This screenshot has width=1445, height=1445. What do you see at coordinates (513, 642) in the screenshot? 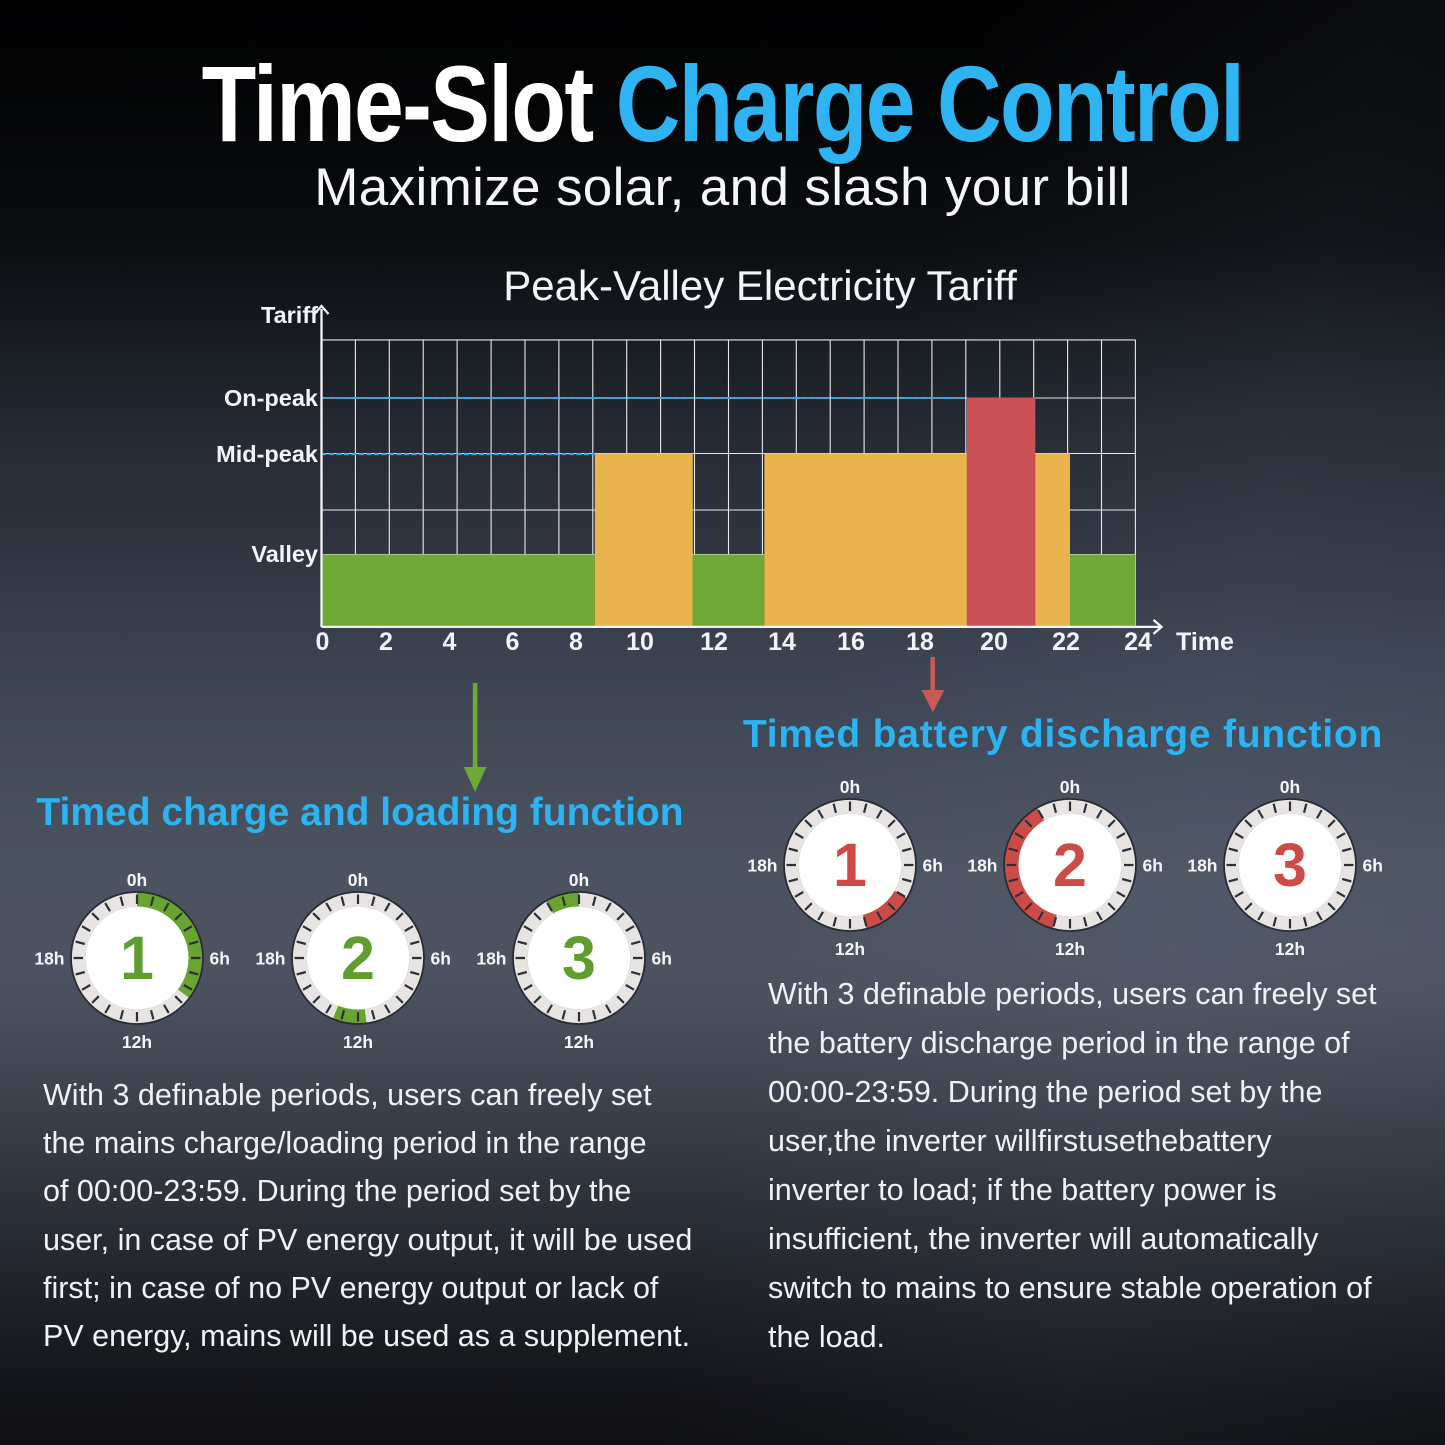
I see `svg-text: 6` at bounding box center [513, 642].